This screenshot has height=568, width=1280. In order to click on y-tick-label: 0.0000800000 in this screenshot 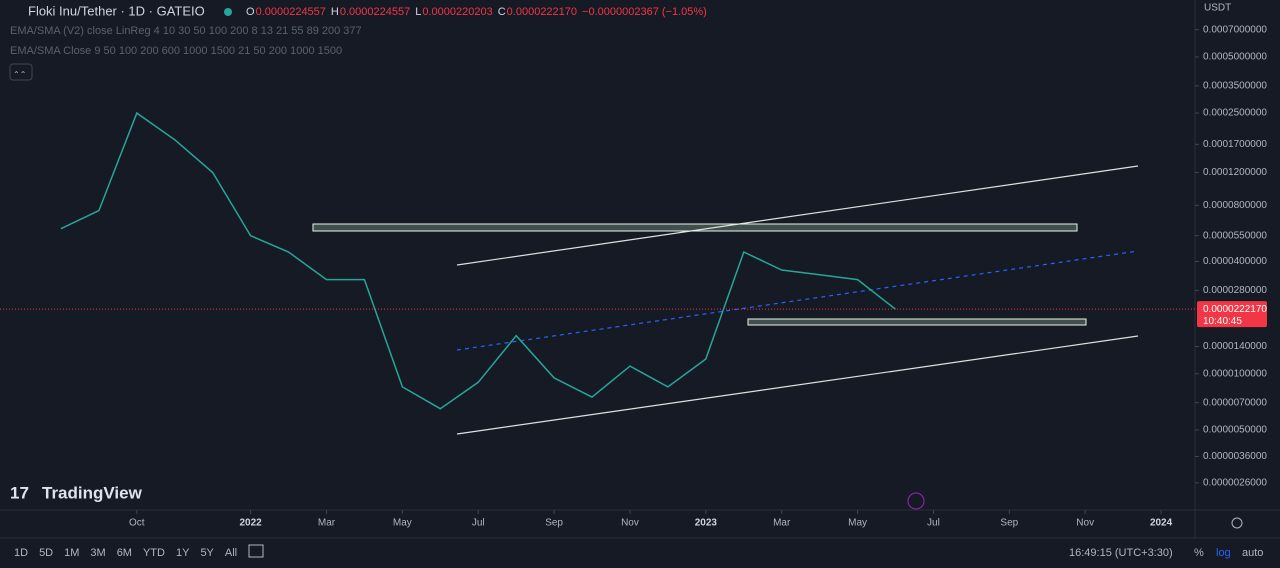, I will do `click(1235, 205)`.